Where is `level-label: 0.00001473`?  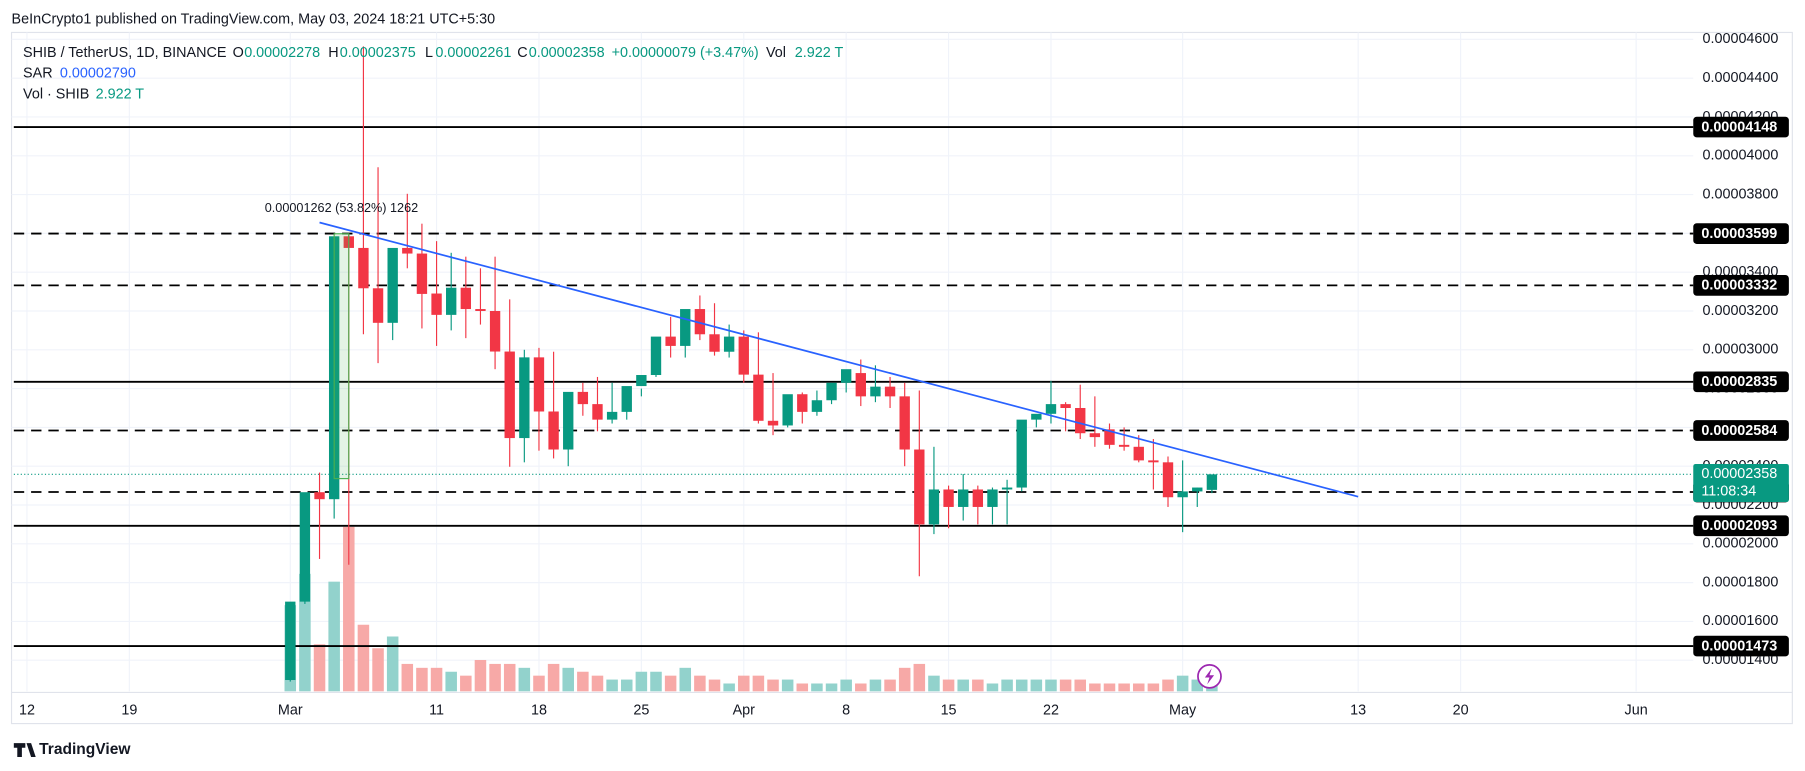
level-label: 0.00001473 is located at coordinates (1739, 646).